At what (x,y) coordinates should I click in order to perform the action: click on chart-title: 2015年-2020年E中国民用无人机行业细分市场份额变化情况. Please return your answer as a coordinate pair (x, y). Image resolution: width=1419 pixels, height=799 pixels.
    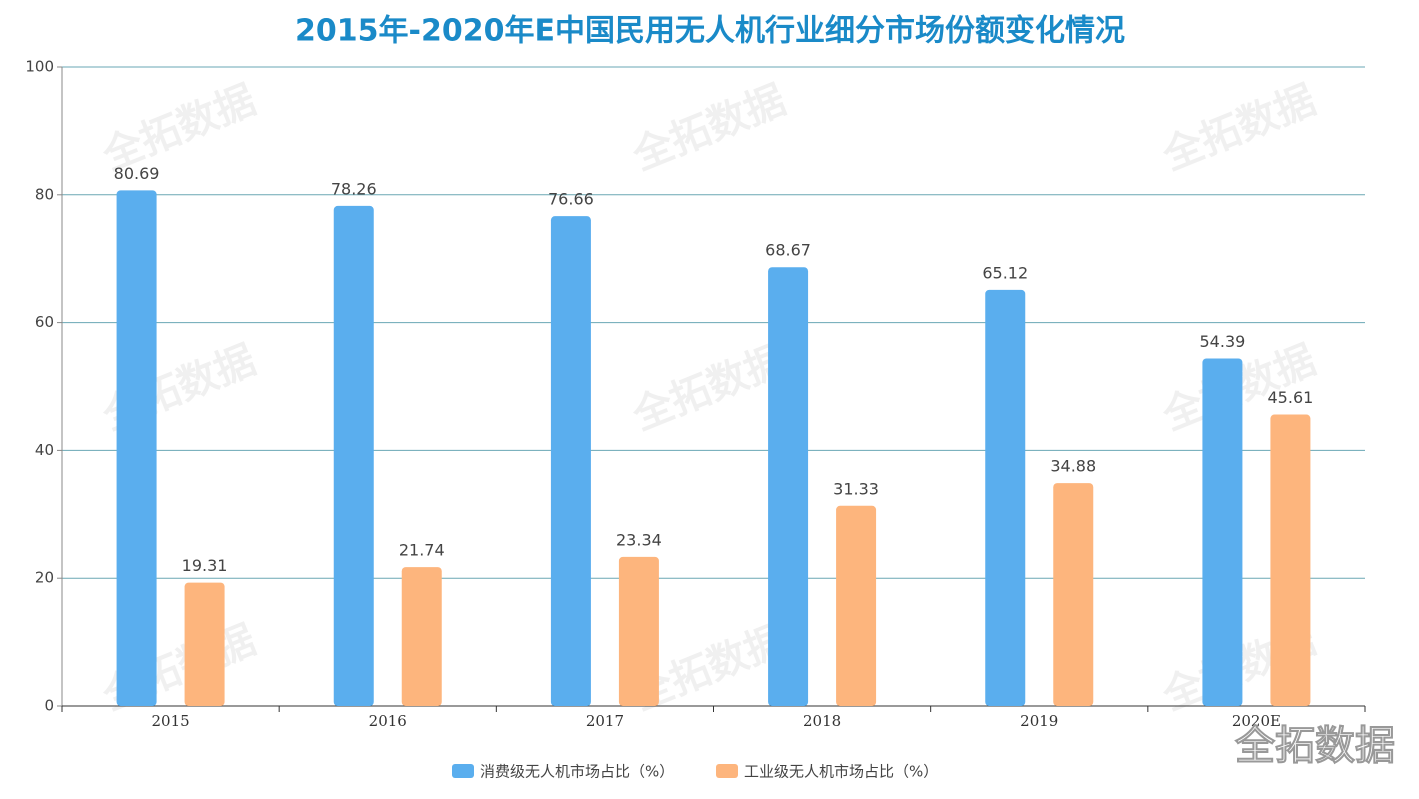
    Looking at the image, I should click on (710, 31).